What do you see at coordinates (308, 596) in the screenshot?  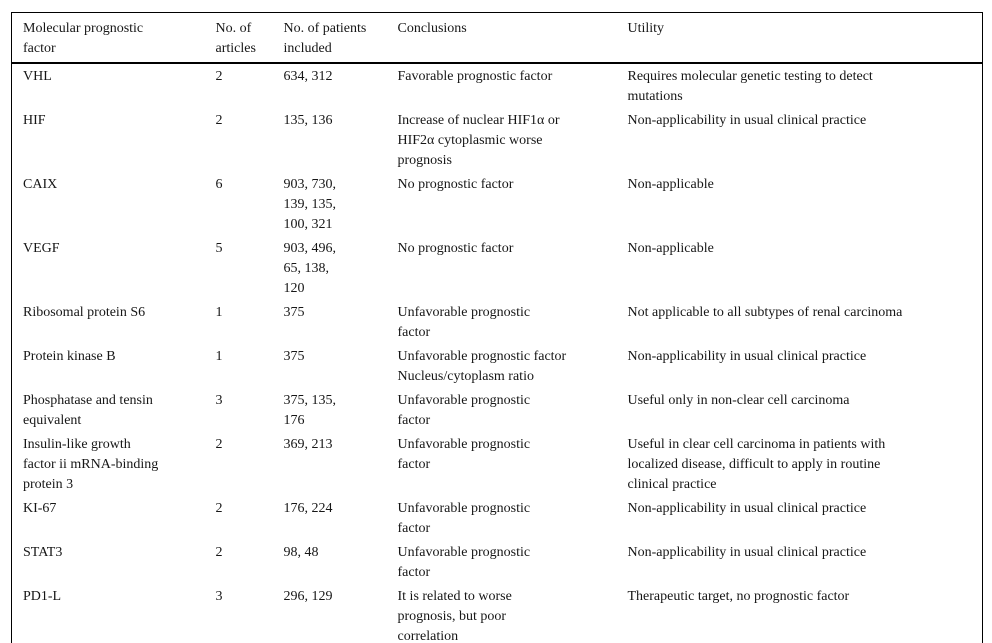 I see `cell-patients: 296, 129` at bounding box center [308, 596].